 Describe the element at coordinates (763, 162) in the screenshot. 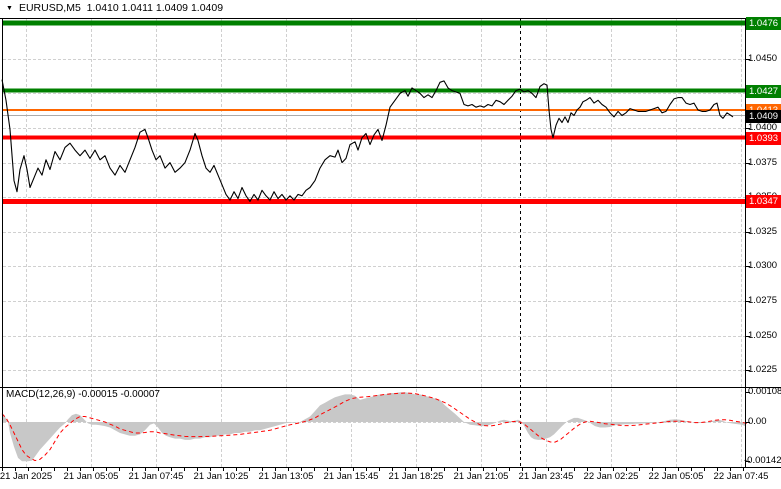

I see `price-tick-label: 1.0375` at that location.